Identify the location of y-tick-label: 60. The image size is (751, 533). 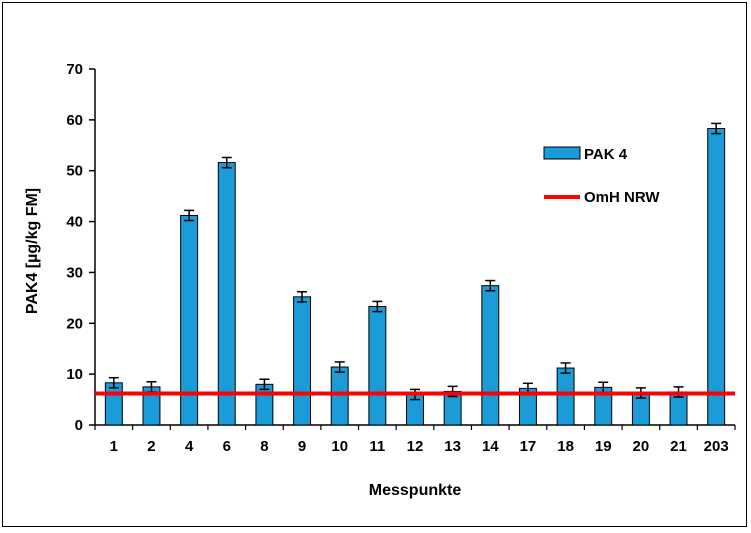
(74, 120).